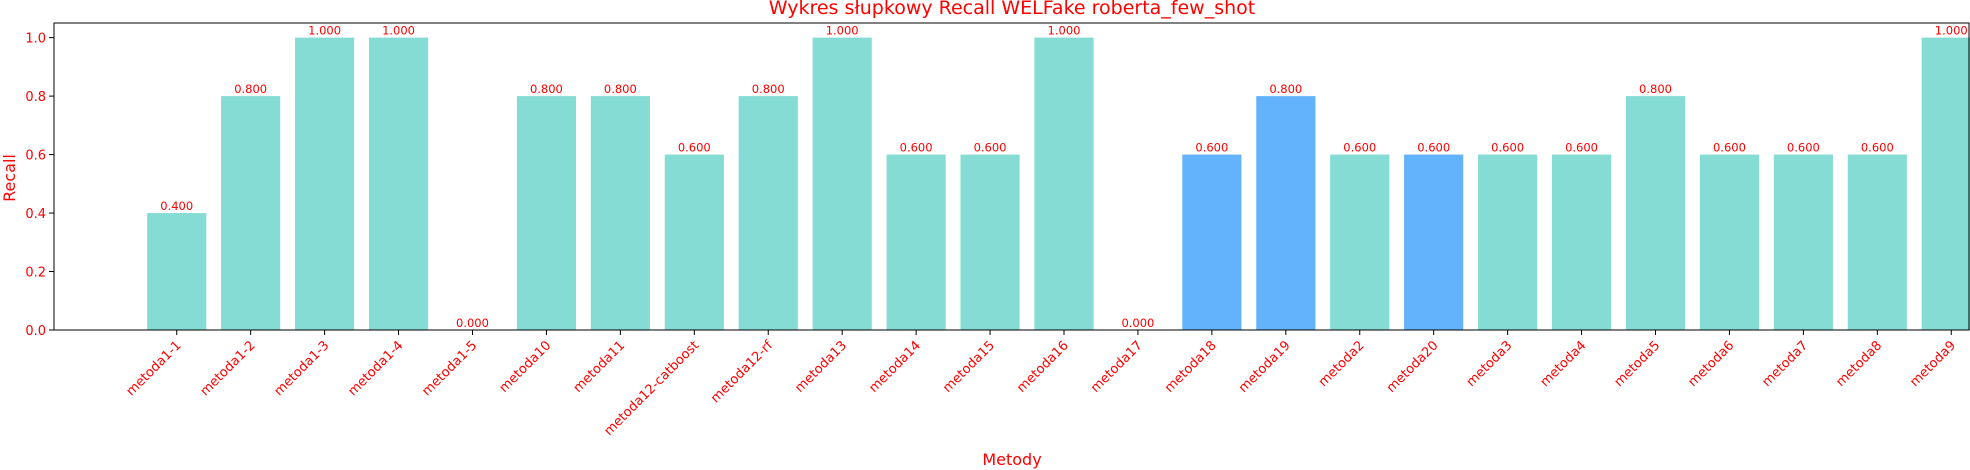 The height and width of the screenshot is (470, 1970). What do you see at coordinates (39, 185) in the screenshot?
I see `y-axis: 0.0 0.2 0.4 0.6 0.8 1.0` at bounding box center [39, 185].